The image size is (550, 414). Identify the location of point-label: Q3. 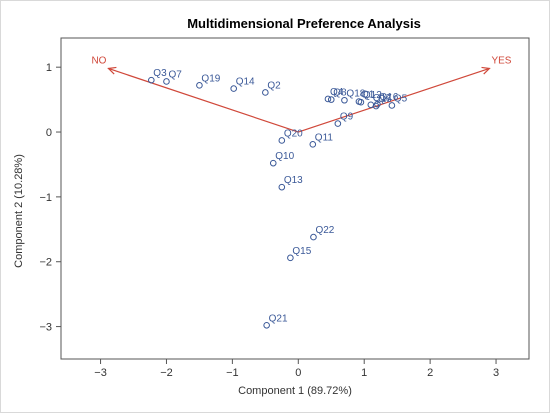
(160, 73).